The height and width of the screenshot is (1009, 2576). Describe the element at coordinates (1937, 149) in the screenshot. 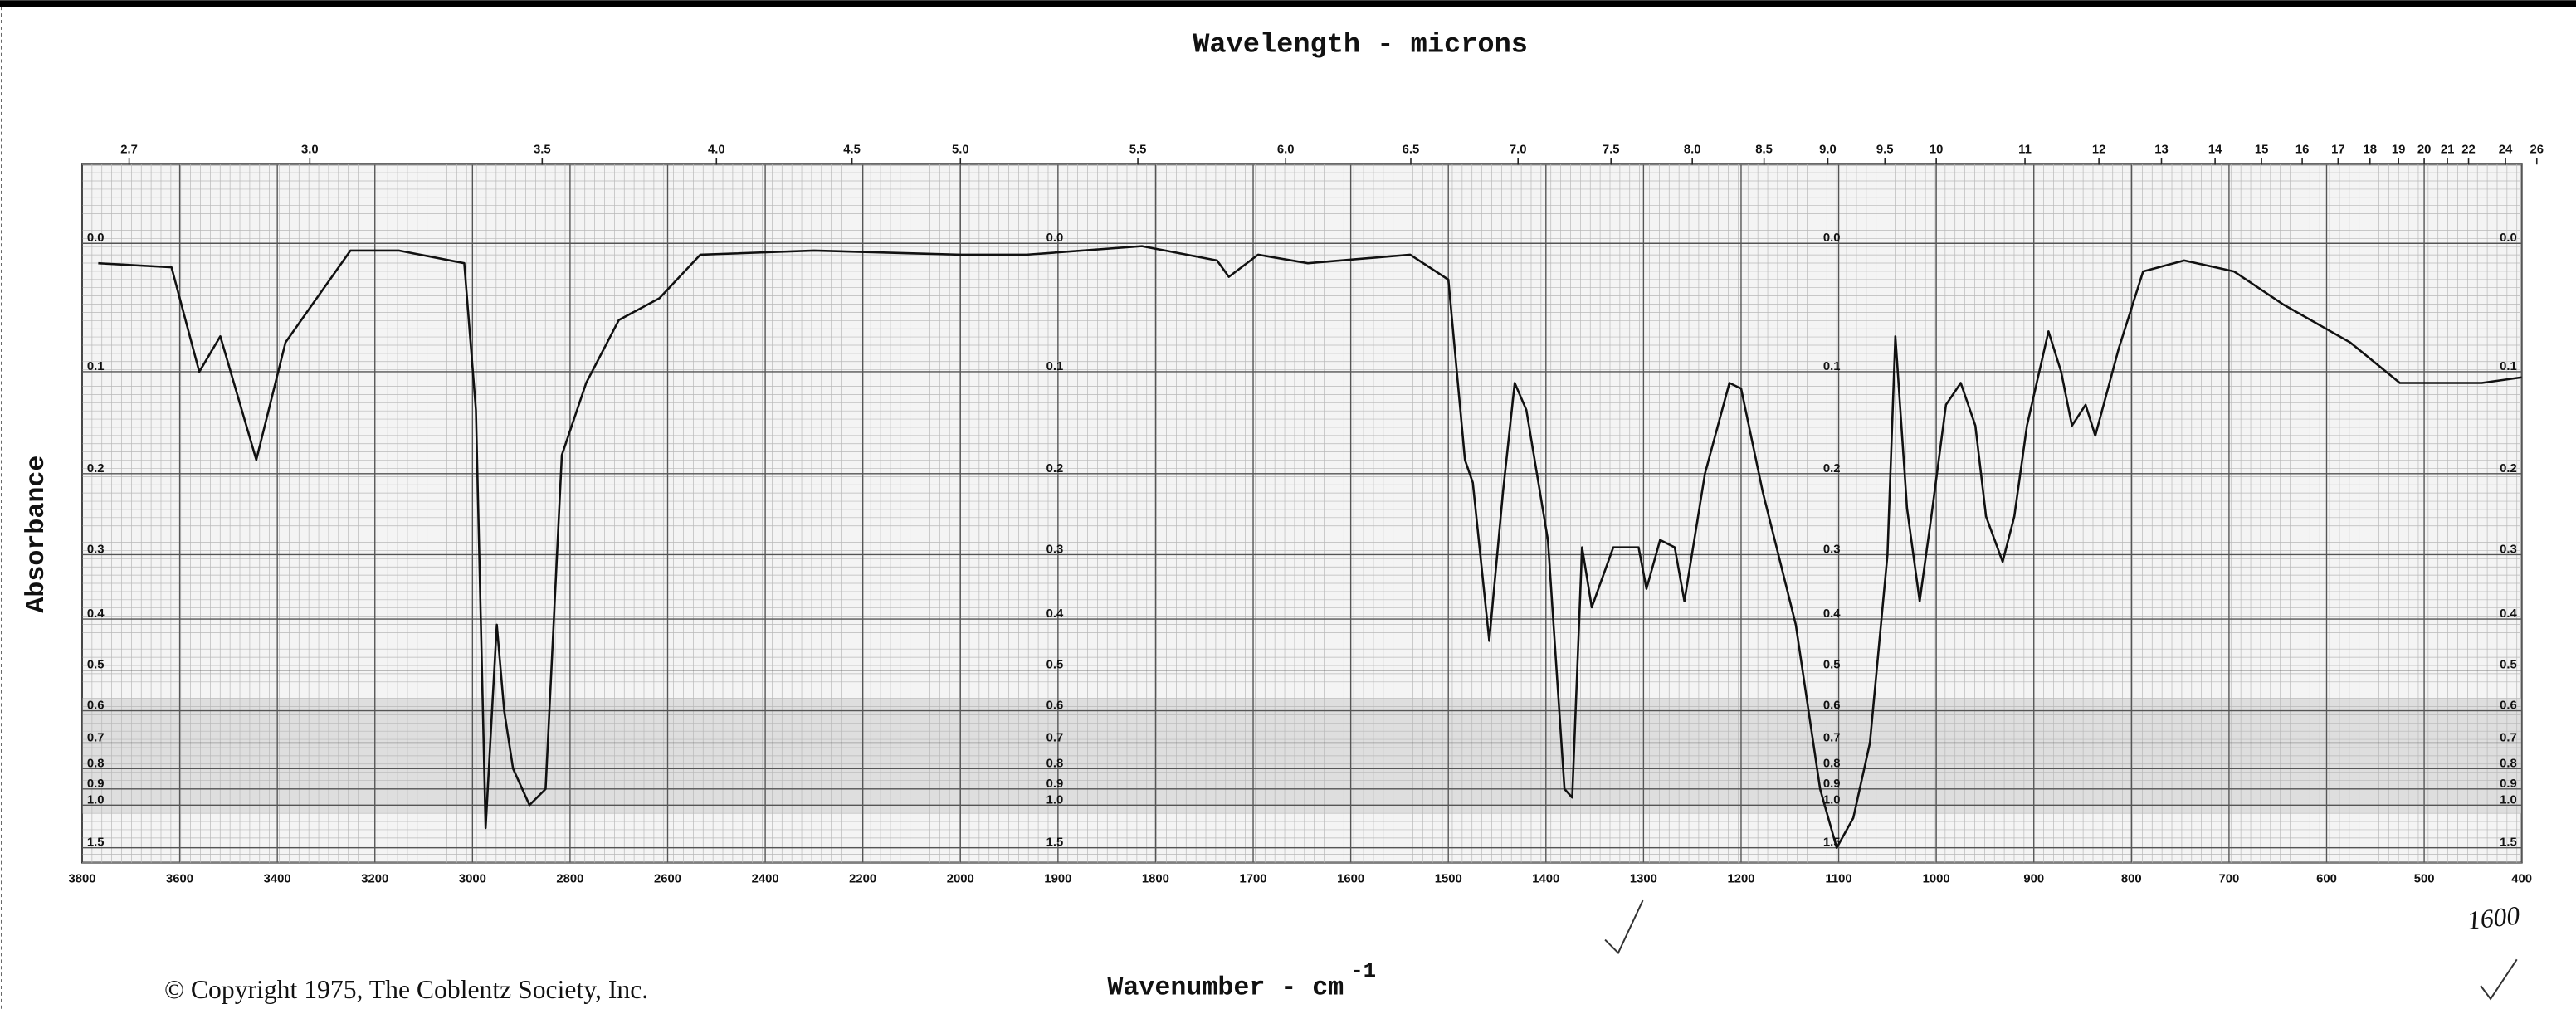

I see `x2-tick-label: 10` at that location.